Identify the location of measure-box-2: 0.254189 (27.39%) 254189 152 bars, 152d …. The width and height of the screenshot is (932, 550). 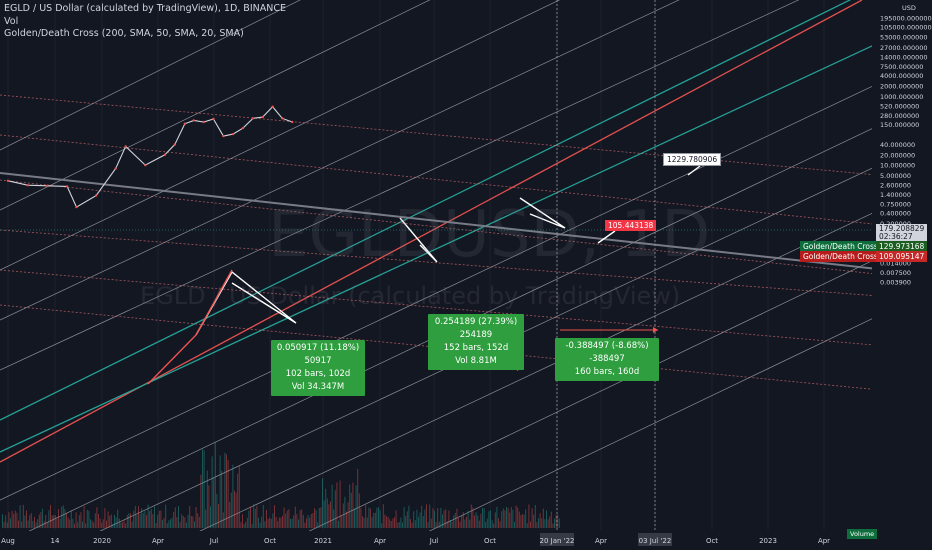
(476, 342).